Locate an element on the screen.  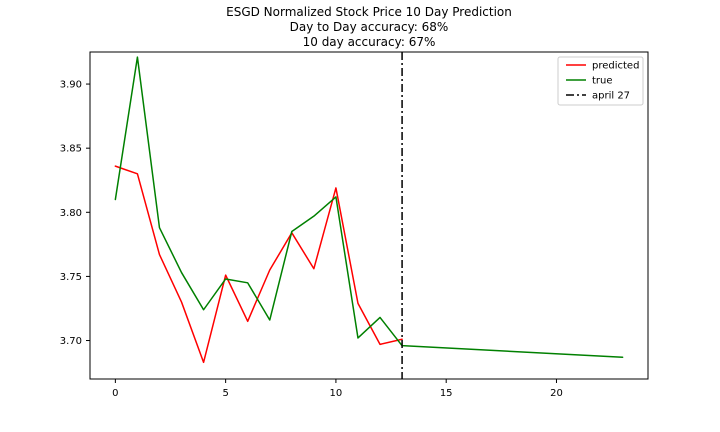
legend: predicted true april 27 is located at coordinates (600, 81).